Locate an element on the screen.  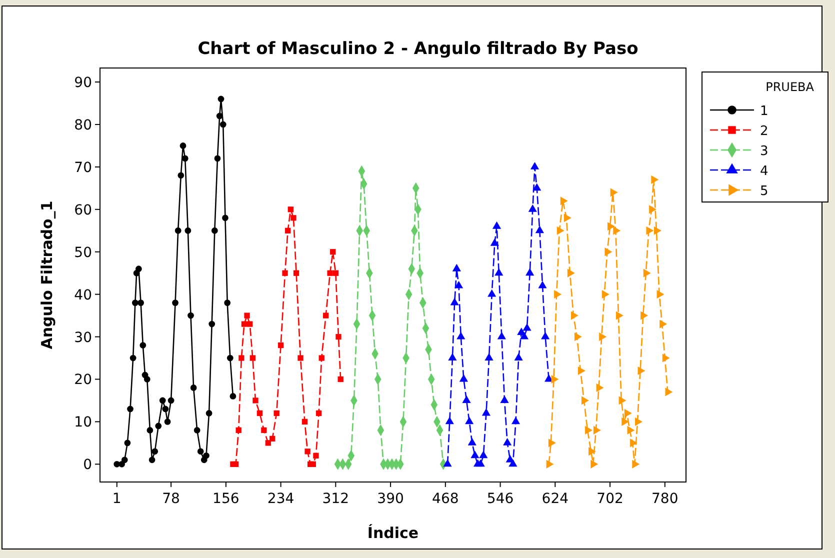
x-tick-label: 546 is located at coordinates (500, 499).